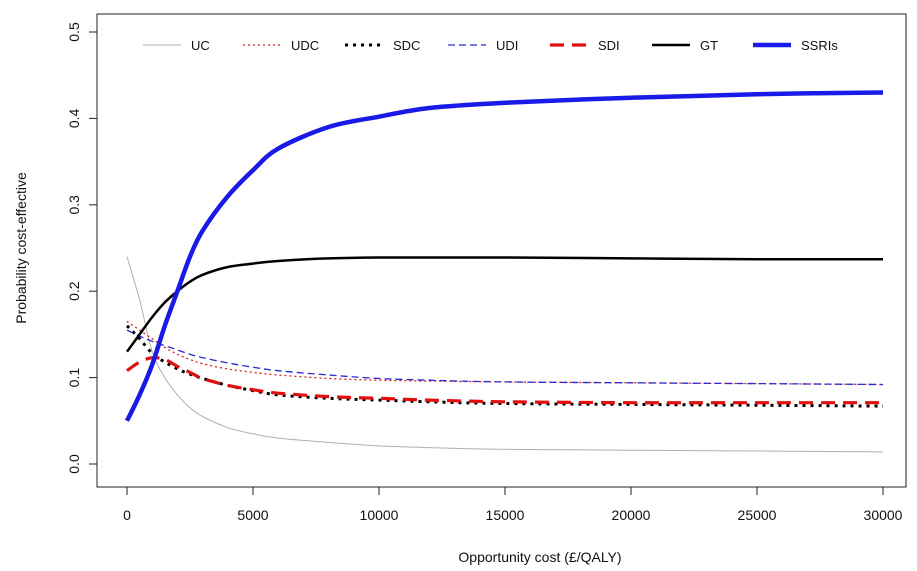 The height and width of the screenshot is (571, 917). I want to click on series-line-udi, so click(505, 357).